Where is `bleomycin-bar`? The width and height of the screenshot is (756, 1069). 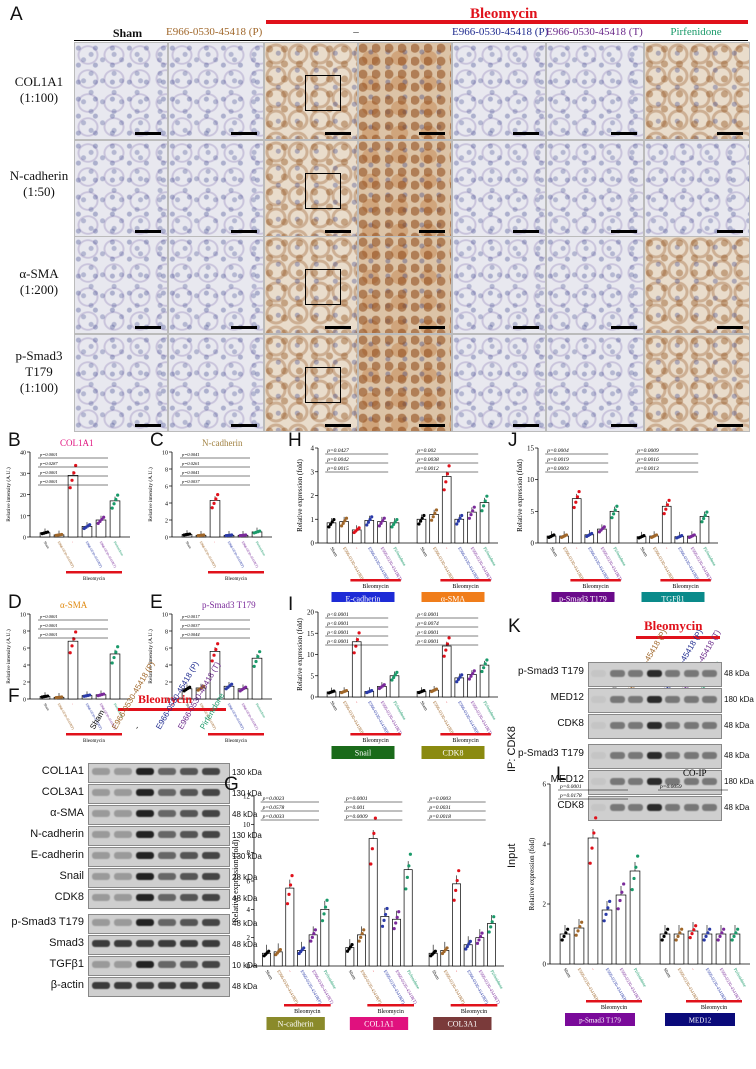
bleomycin-bar is located at coordinates (678, 637).